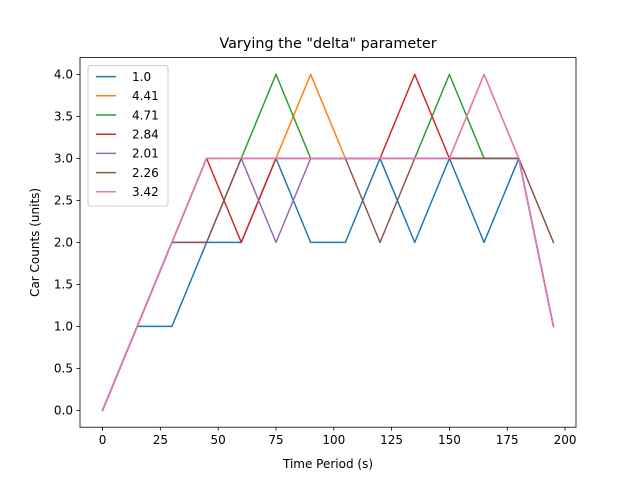 Image resolution: width=640 pixels, height=480 pixels. Describe the element at coordinates (63, 201) in the screenshot. I see `y-tick-label: 2.5` at that location.